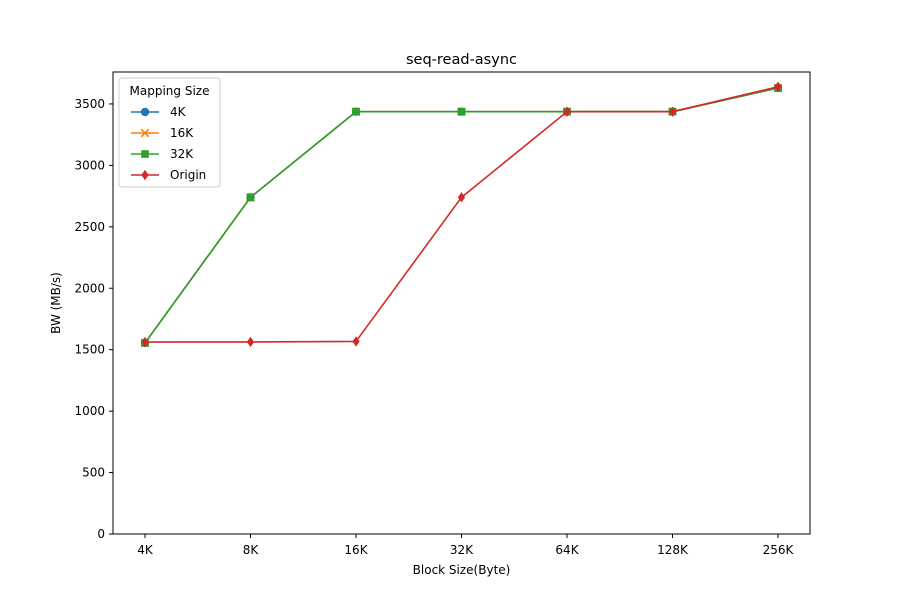  What do you see at coordinates (101, 534) in the screenshot?
I see `y-tick-label: 0` at bounding box center [101, 534].